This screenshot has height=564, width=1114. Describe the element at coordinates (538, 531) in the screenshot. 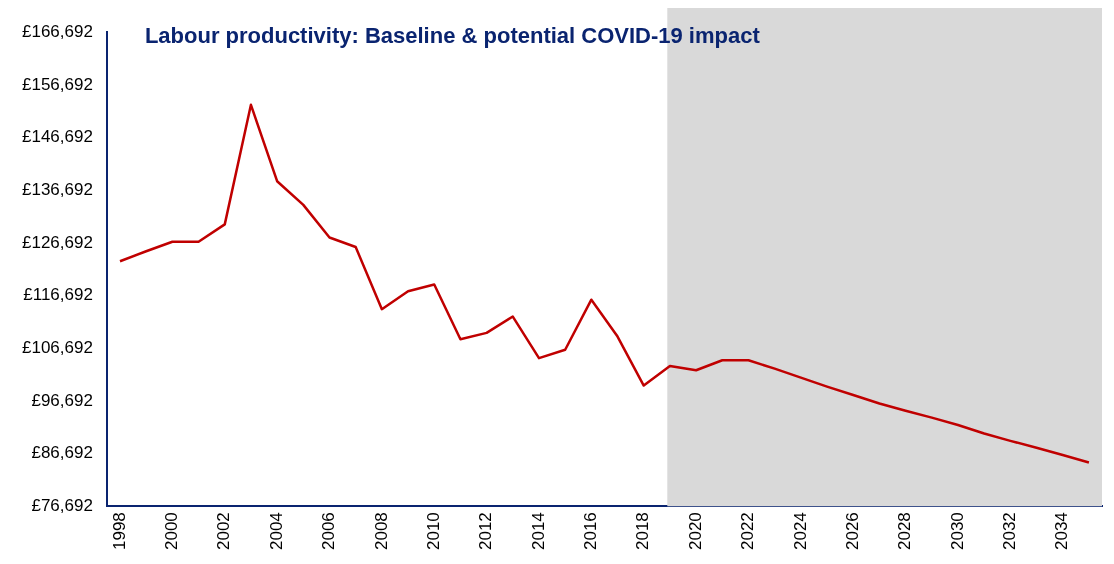

I see `x-tick-label: 2014` at that location.